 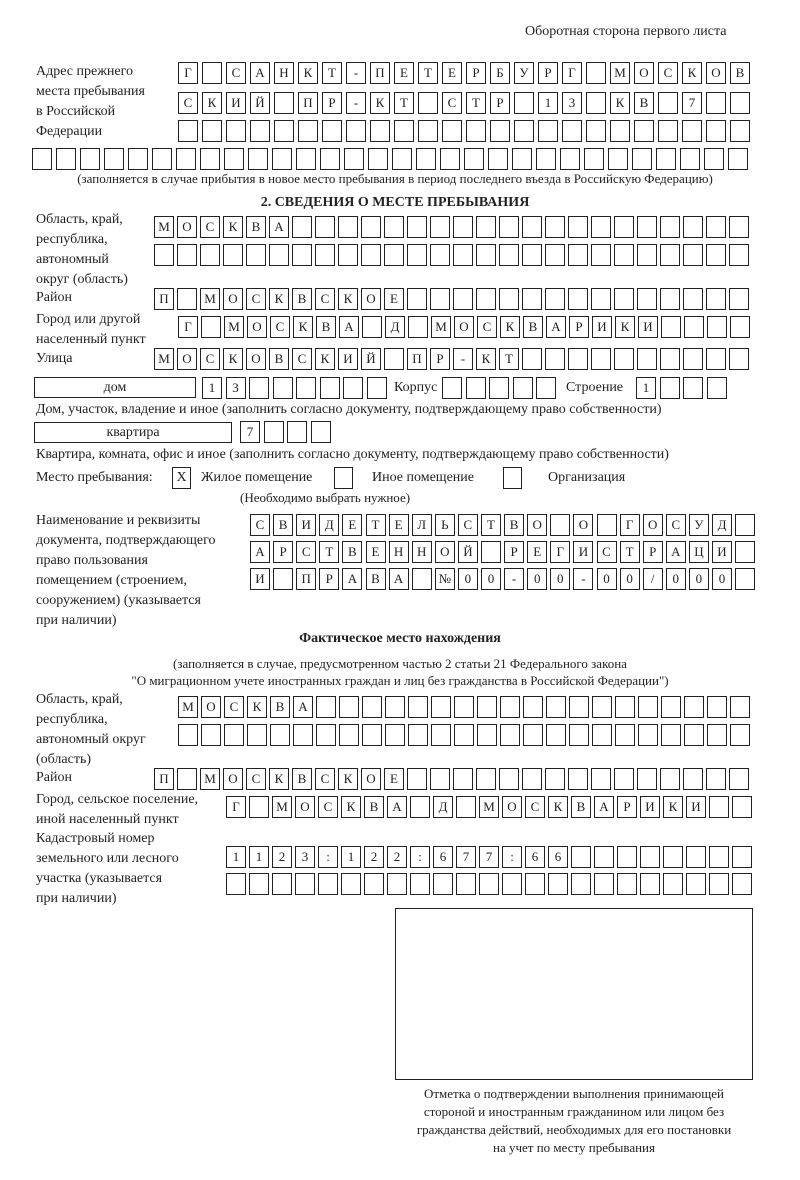 I want to click on char-cell: -, so click(x=356, y=73).